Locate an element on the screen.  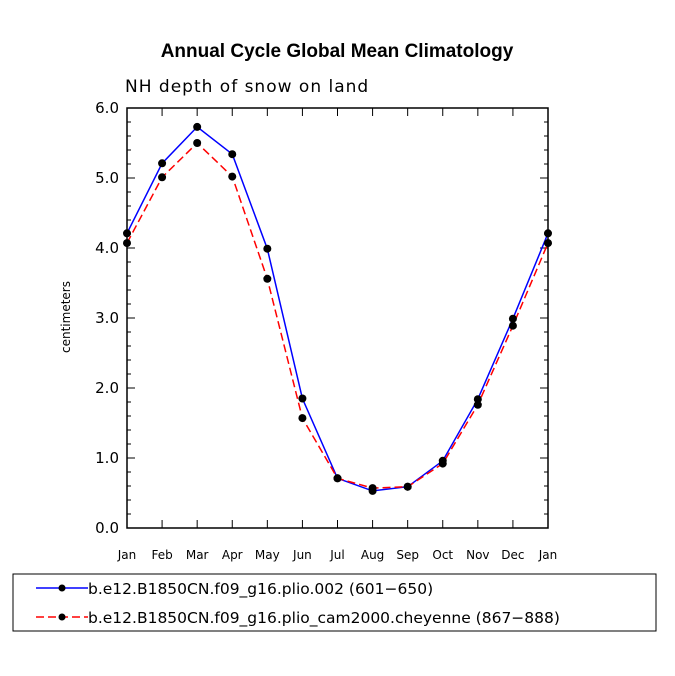
legend-label-blue: b.e12.B1850CN.f09_g16.plio.002 (601−650) is located at coordinates (260, 589).